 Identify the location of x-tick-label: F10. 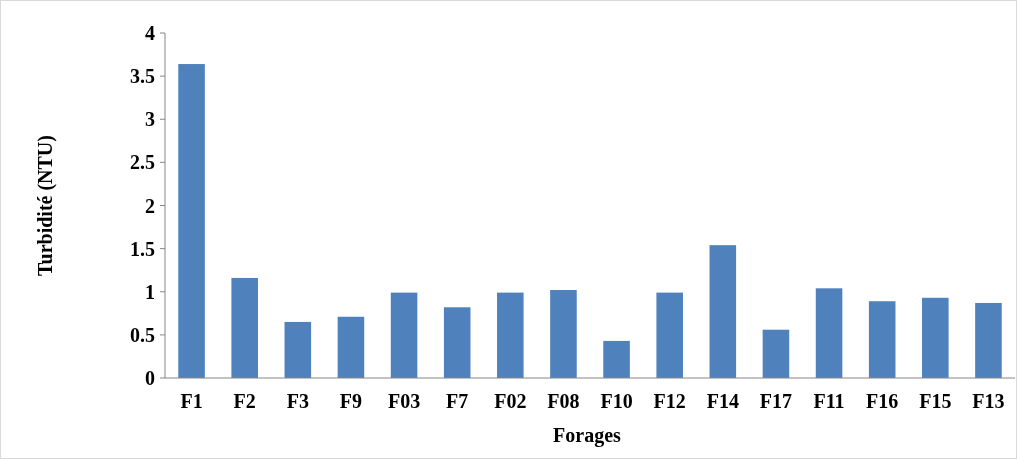
(616, 401).